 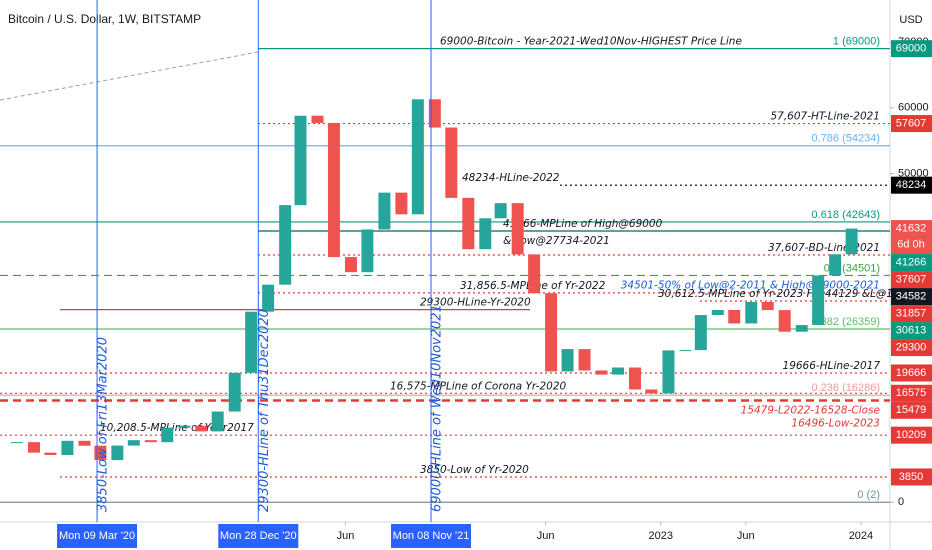 I want to click on chart-title: Bitcoin / U.S. Dollar, 1W, BITSTAMP, so click(x=104, y=19).